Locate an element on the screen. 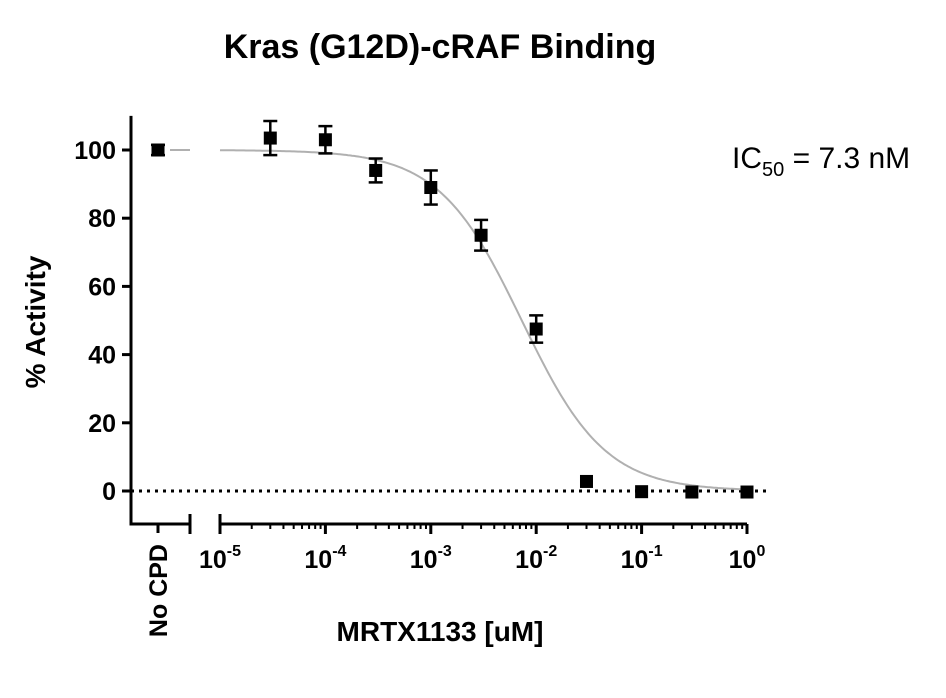 This screenshot has height=698, width=946. x-tick-label-0: 10⁻⁵ is located at coordinates (220, 558).